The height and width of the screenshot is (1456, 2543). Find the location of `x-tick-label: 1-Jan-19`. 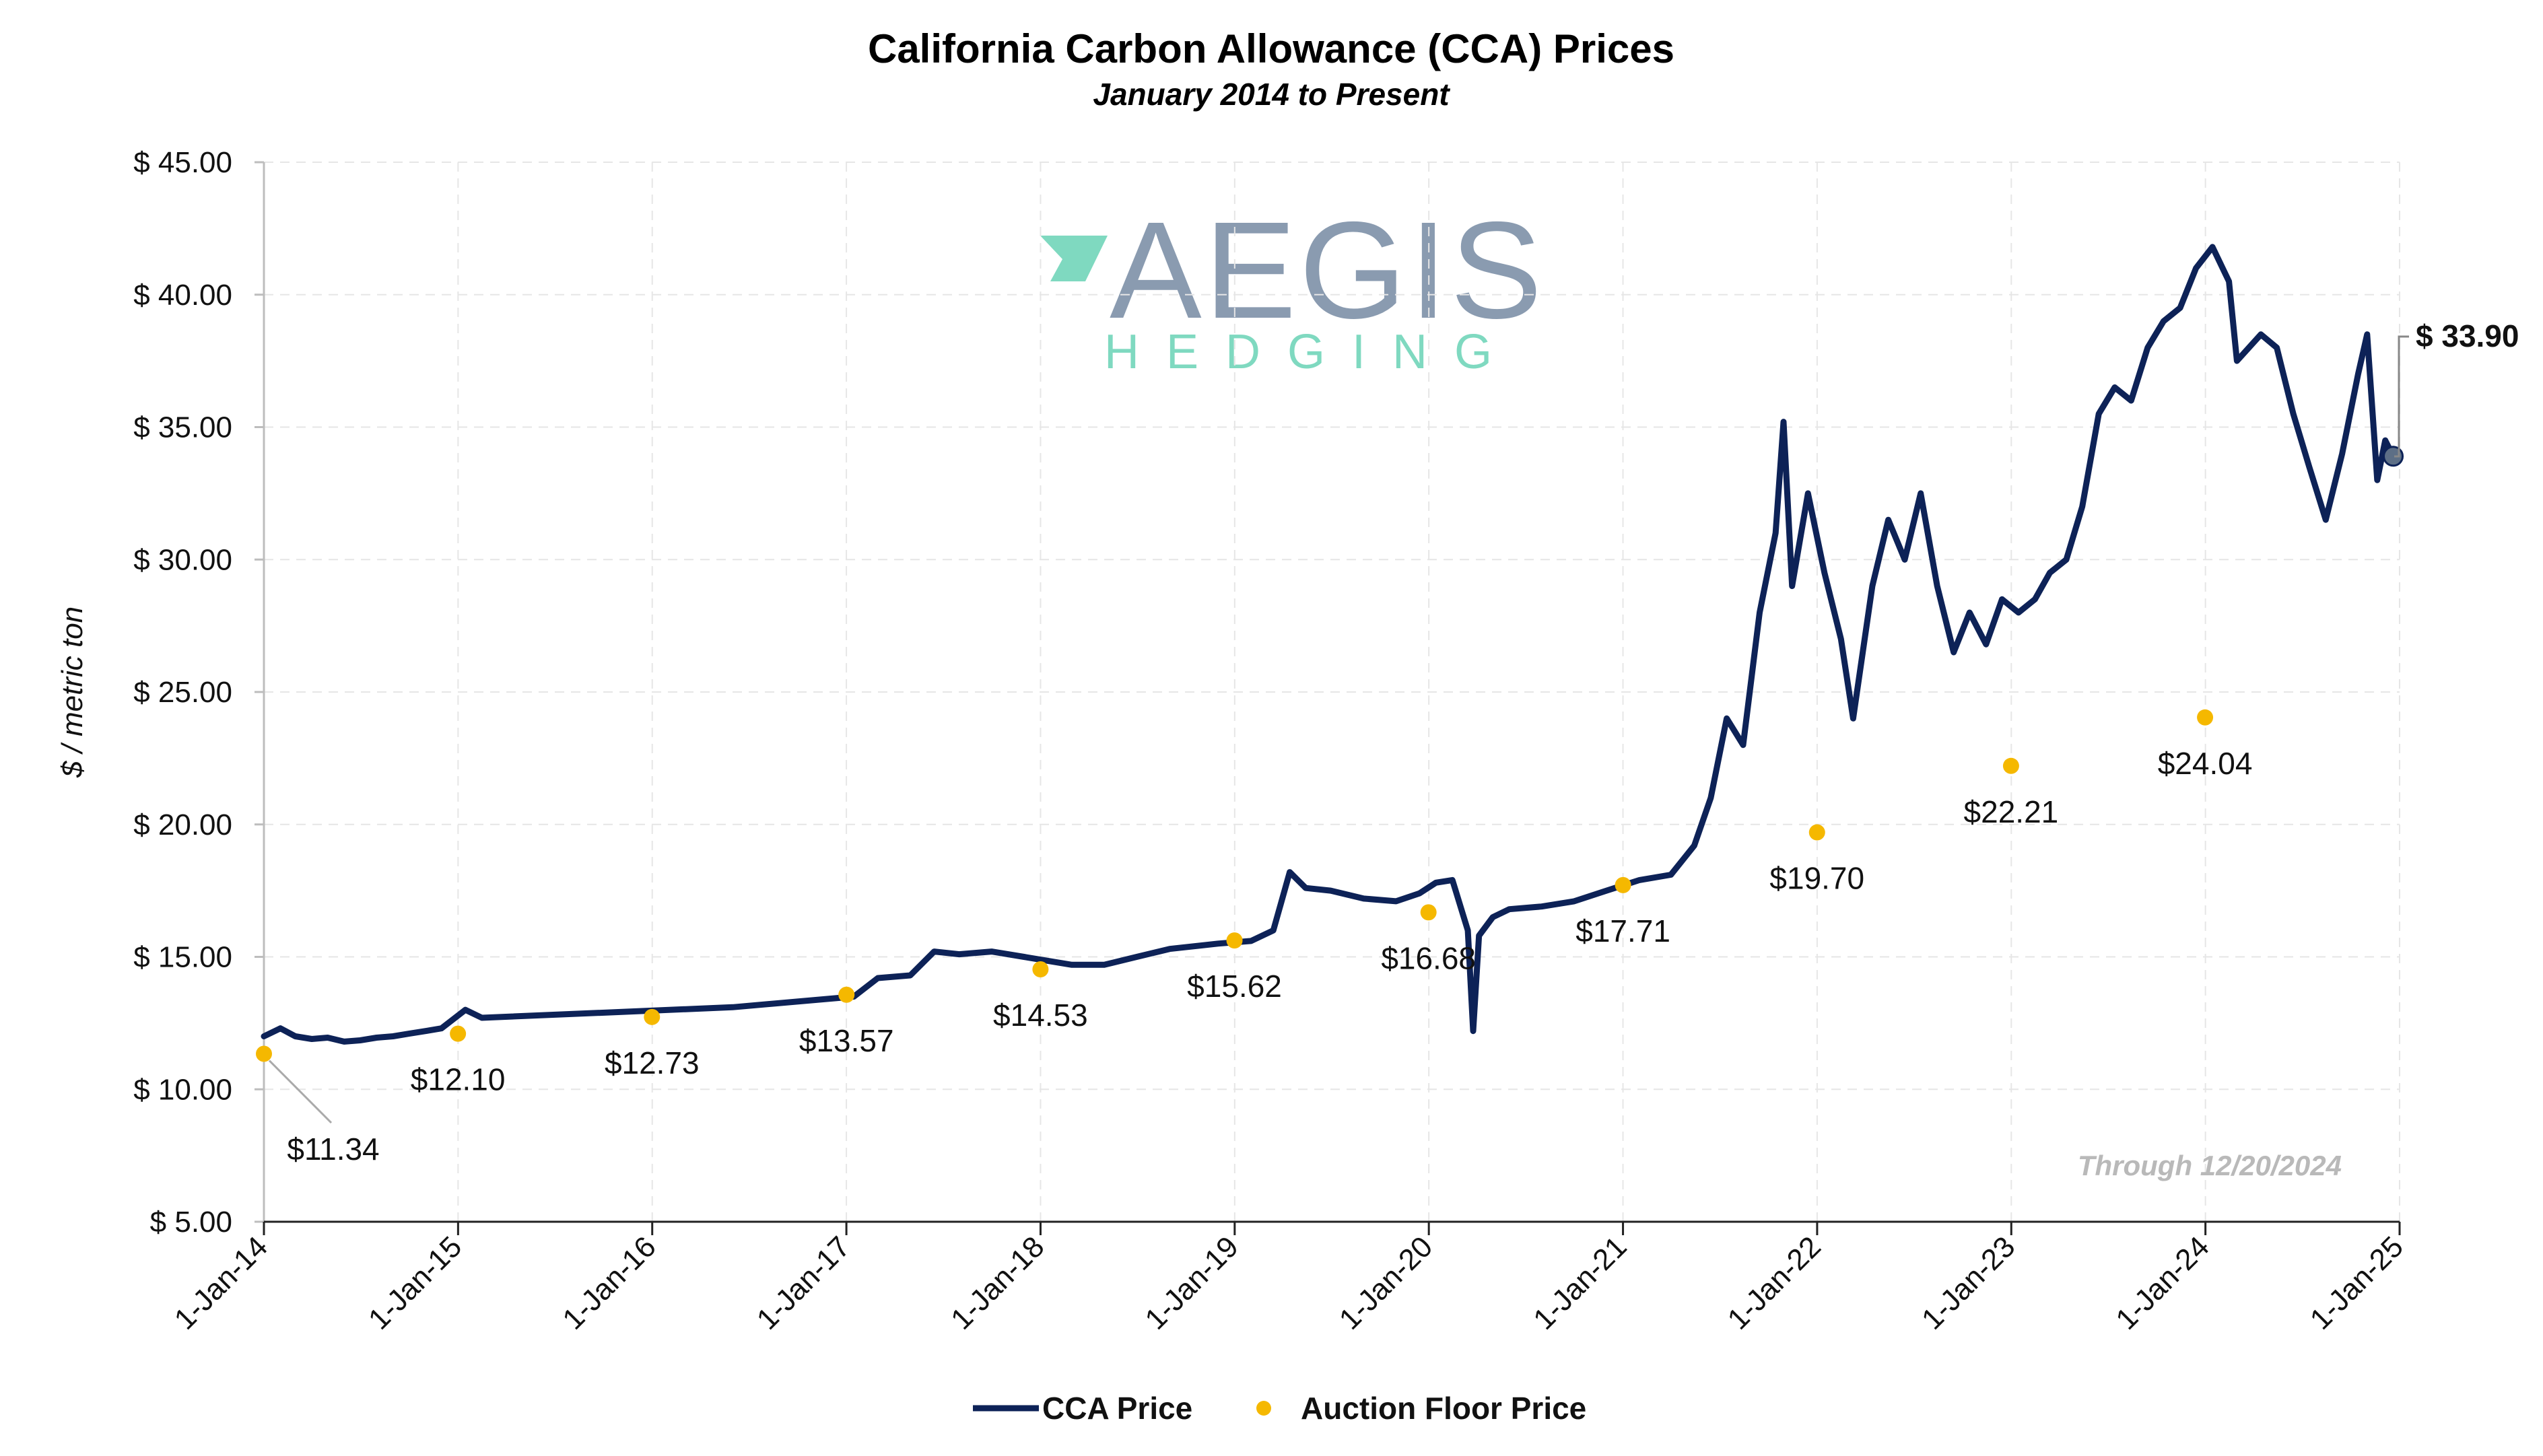

x-tick-label: 1-Jan-19 is located at coordinates (1191, 1283).